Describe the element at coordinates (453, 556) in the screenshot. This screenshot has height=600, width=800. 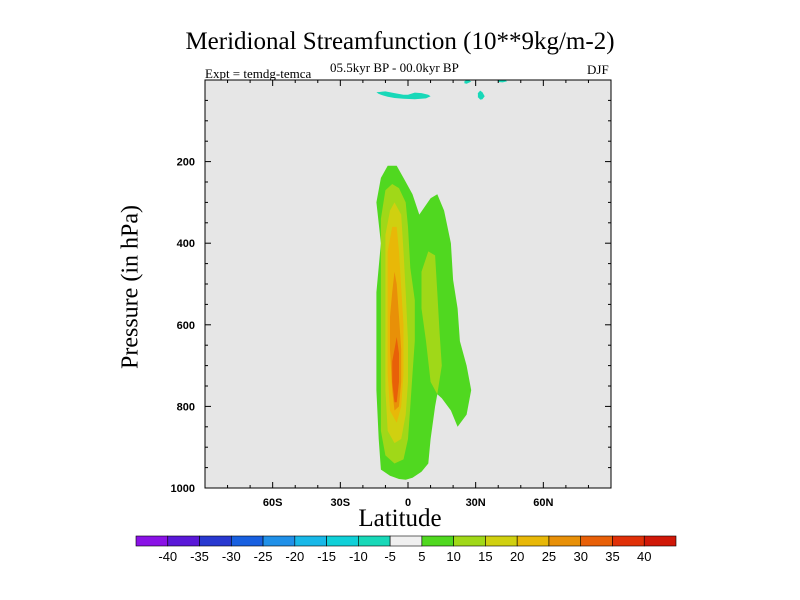
I see `colorbar-label: 10` at that location.